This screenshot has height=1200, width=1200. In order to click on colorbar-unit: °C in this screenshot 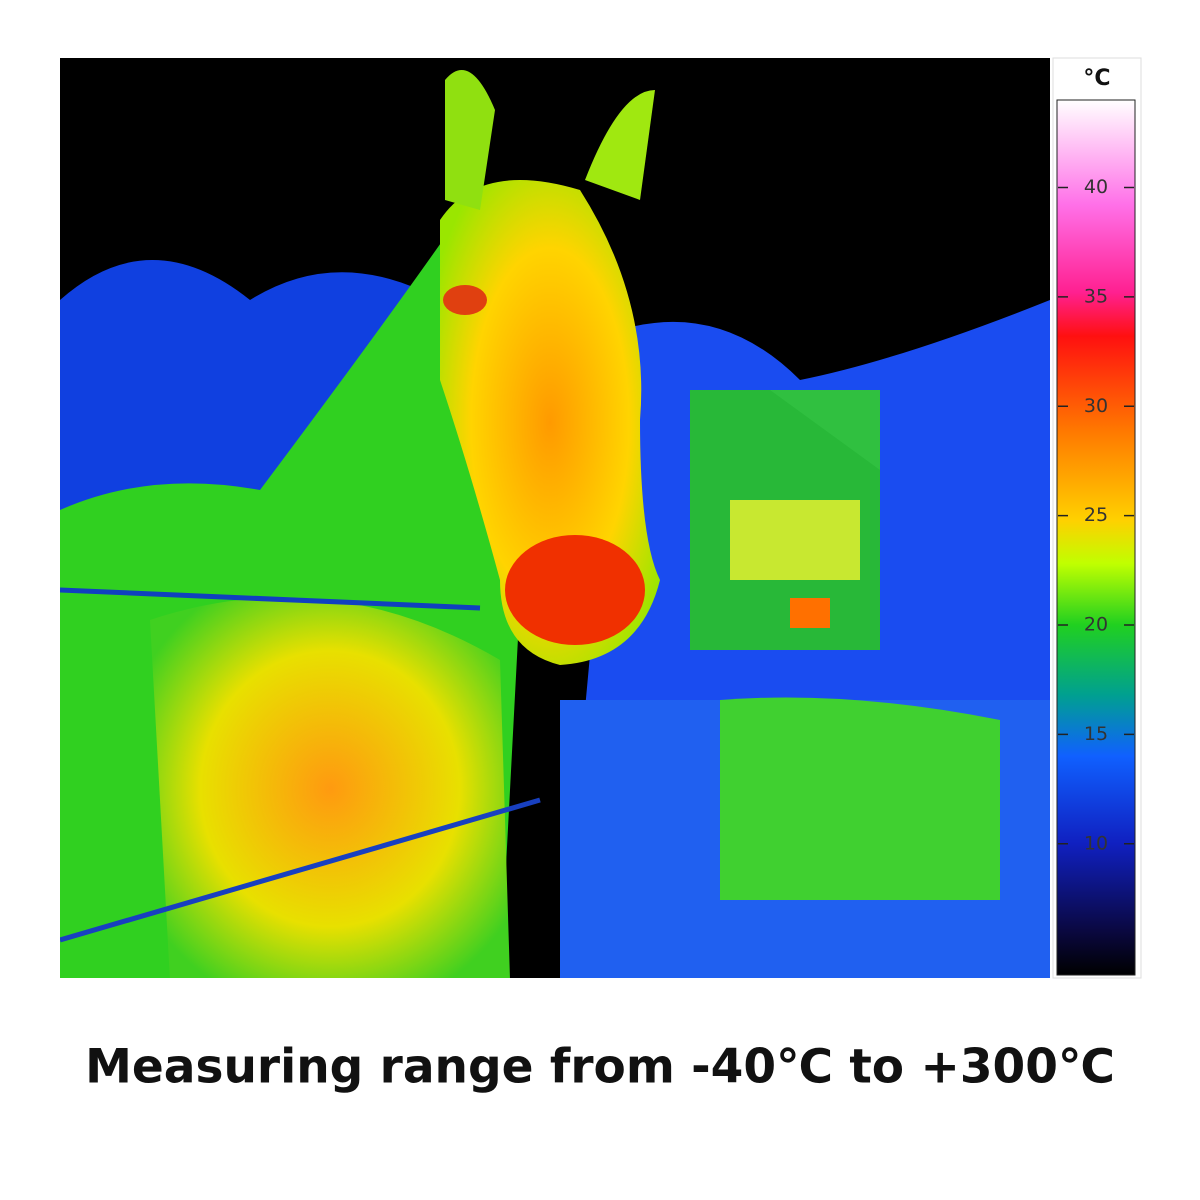, I will do `click(1096, 78)`.